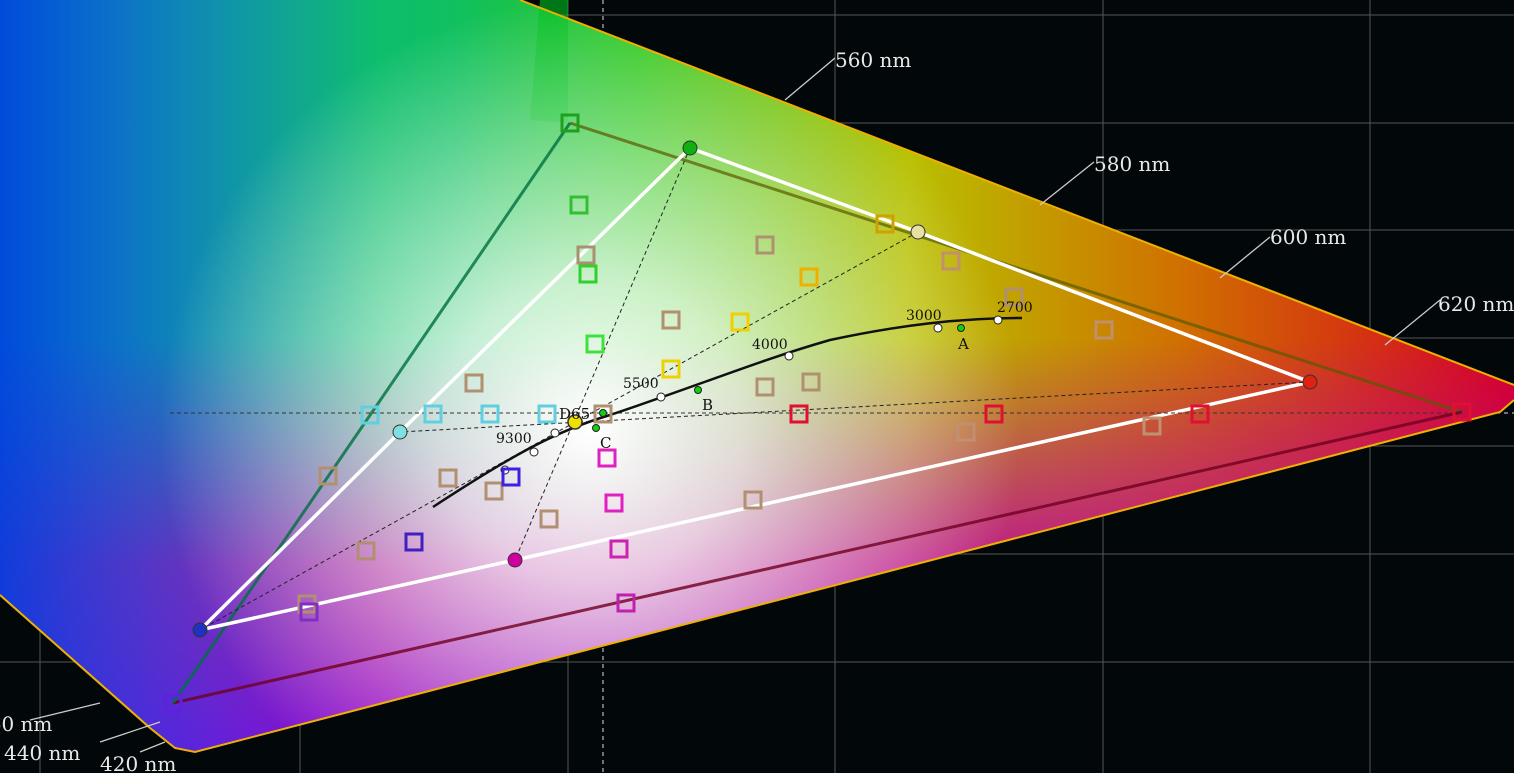 The height and width of the screenshot is (773, 1514). Describe the element at coordinates (26, 724) in the screenshot. I see `wavelength-label-460: 460 nm` at that location.